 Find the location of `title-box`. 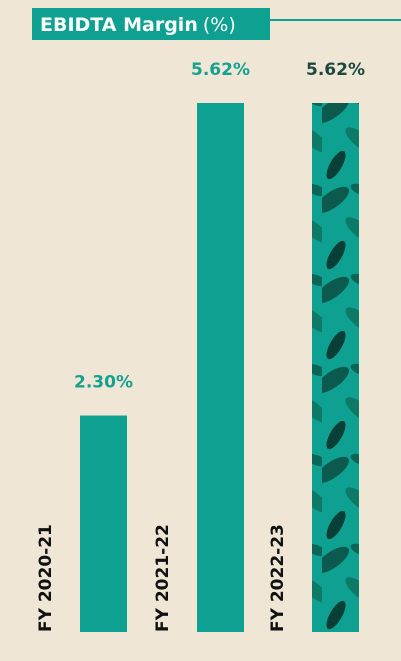

title-box is located at coordinates (151, 24).